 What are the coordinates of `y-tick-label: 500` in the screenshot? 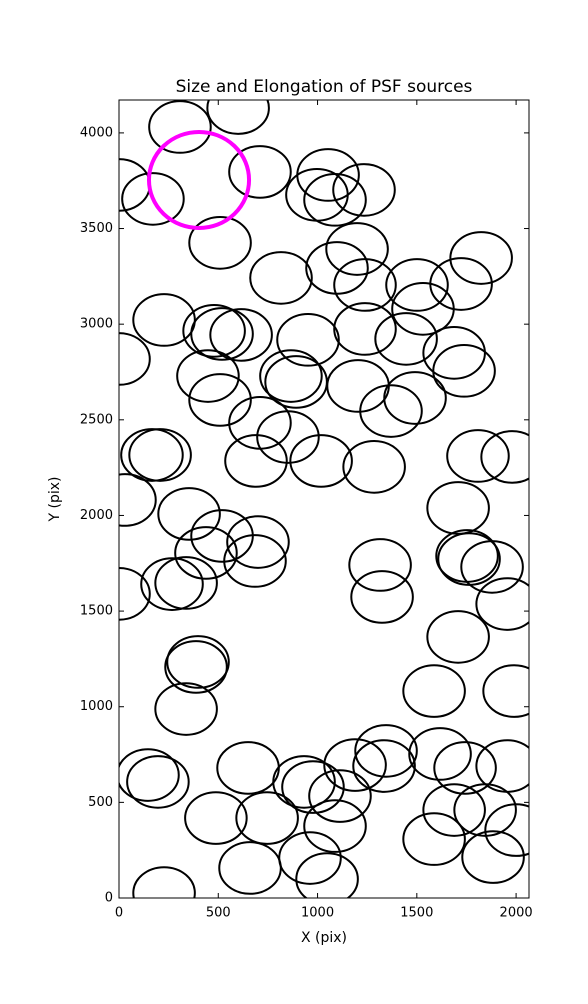 It's located at (100, 802).